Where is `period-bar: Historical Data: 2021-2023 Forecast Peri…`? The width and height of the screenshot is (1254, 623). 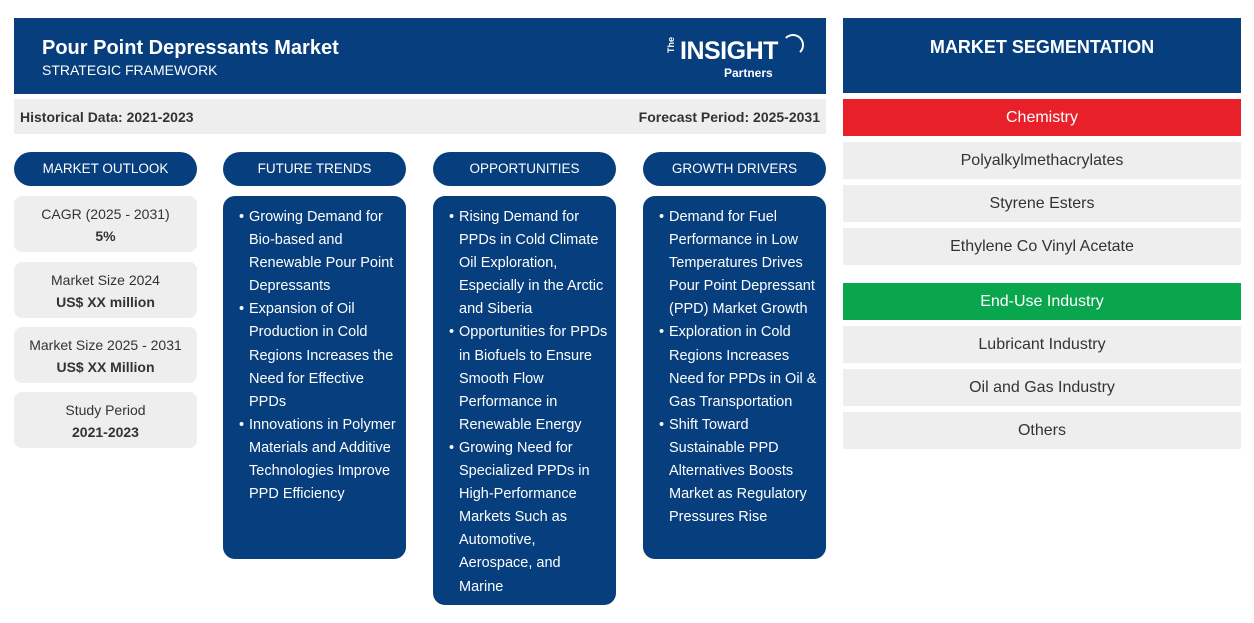
period-bar: Historical Data: 2021-2023 Forecast Peri… is located at coordinates (420, 116).